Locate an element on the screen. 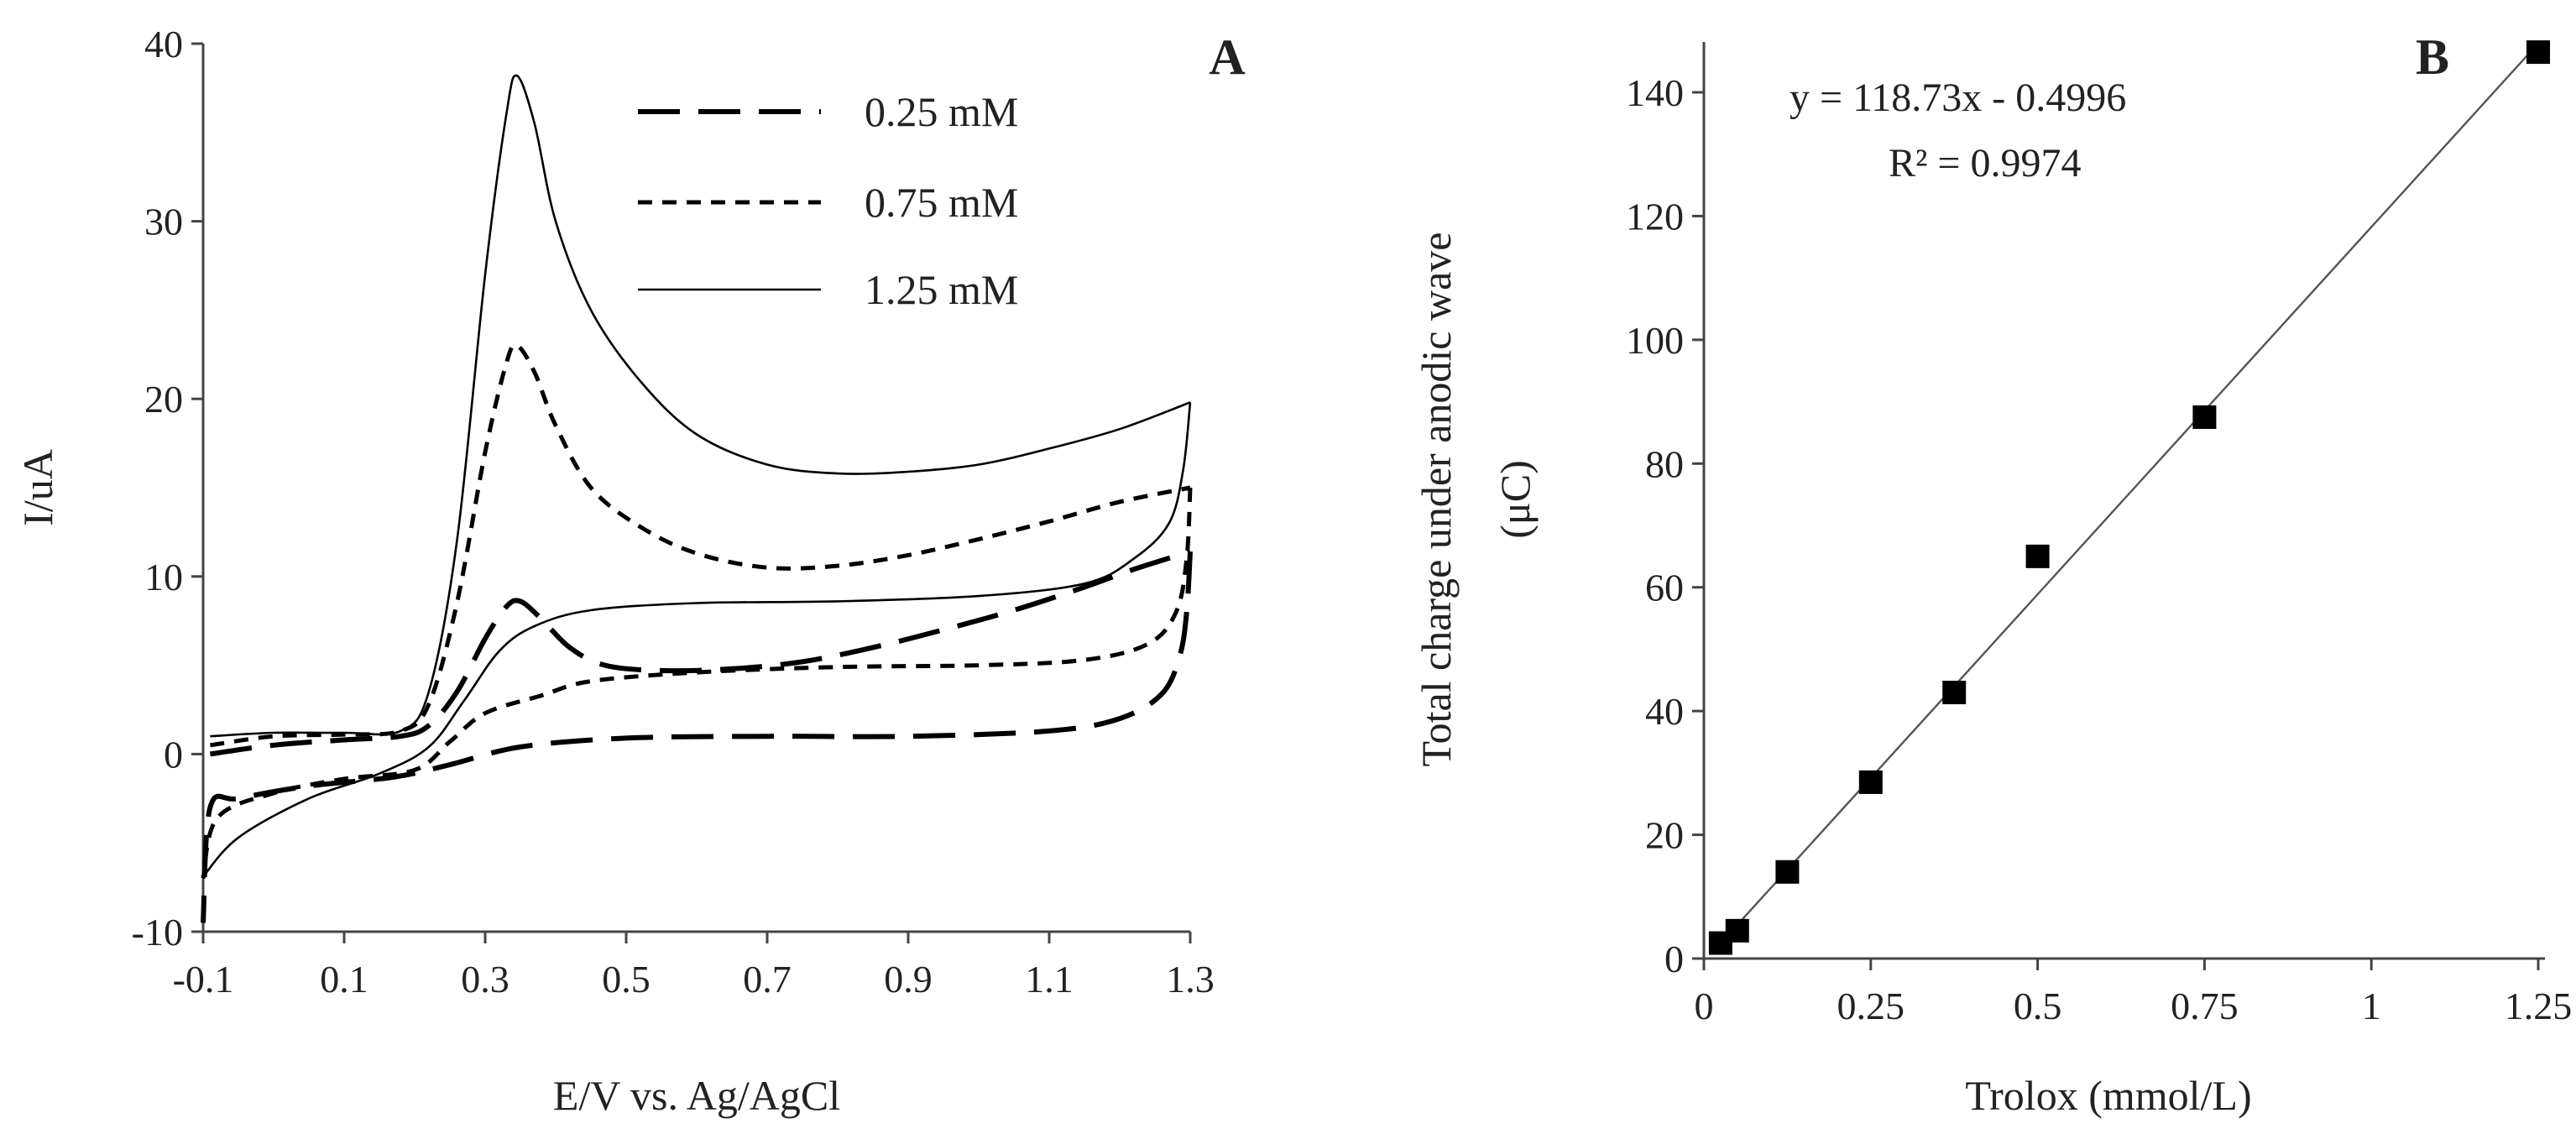 Image resolution: width=2576 pixels, height=1139 pixels. panel-b-x-tick-label: 0.75 is located at coordinates (2205, 1006).